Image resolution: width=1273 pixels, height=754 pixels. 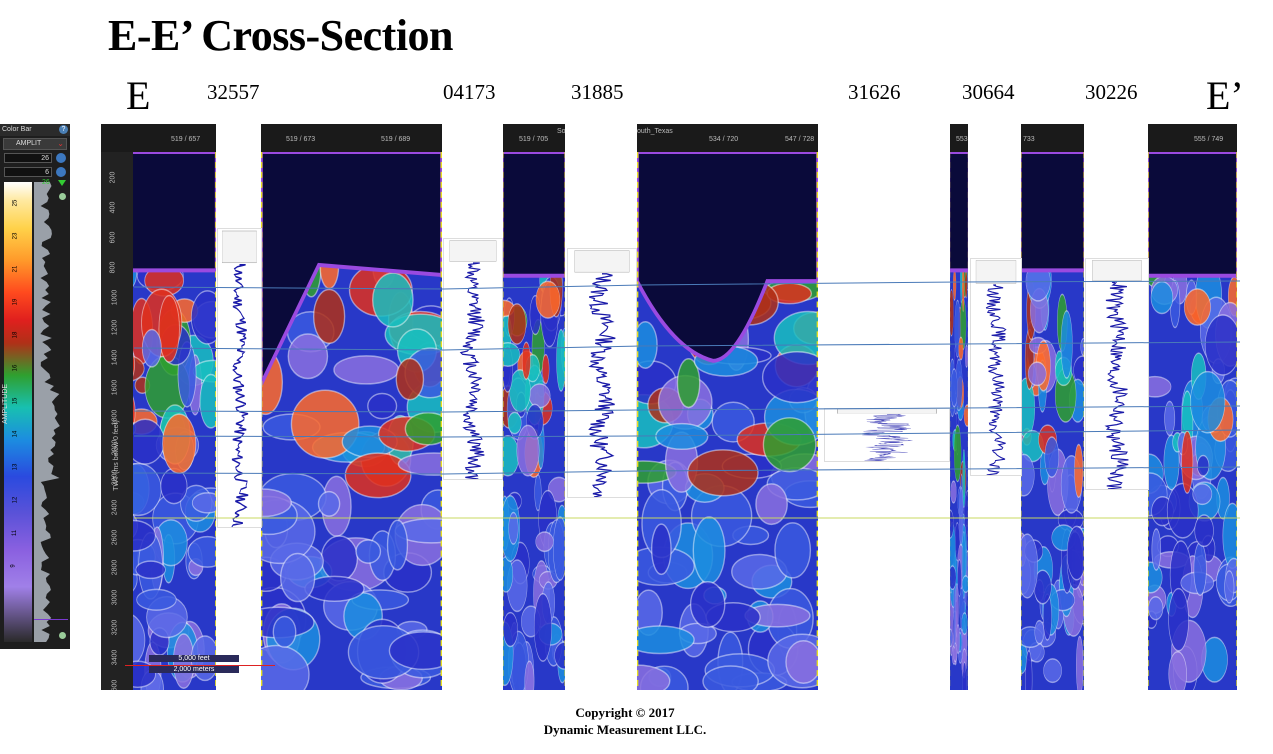 I want to click on color-bar-tick: 16, so click(x=15, y=368).